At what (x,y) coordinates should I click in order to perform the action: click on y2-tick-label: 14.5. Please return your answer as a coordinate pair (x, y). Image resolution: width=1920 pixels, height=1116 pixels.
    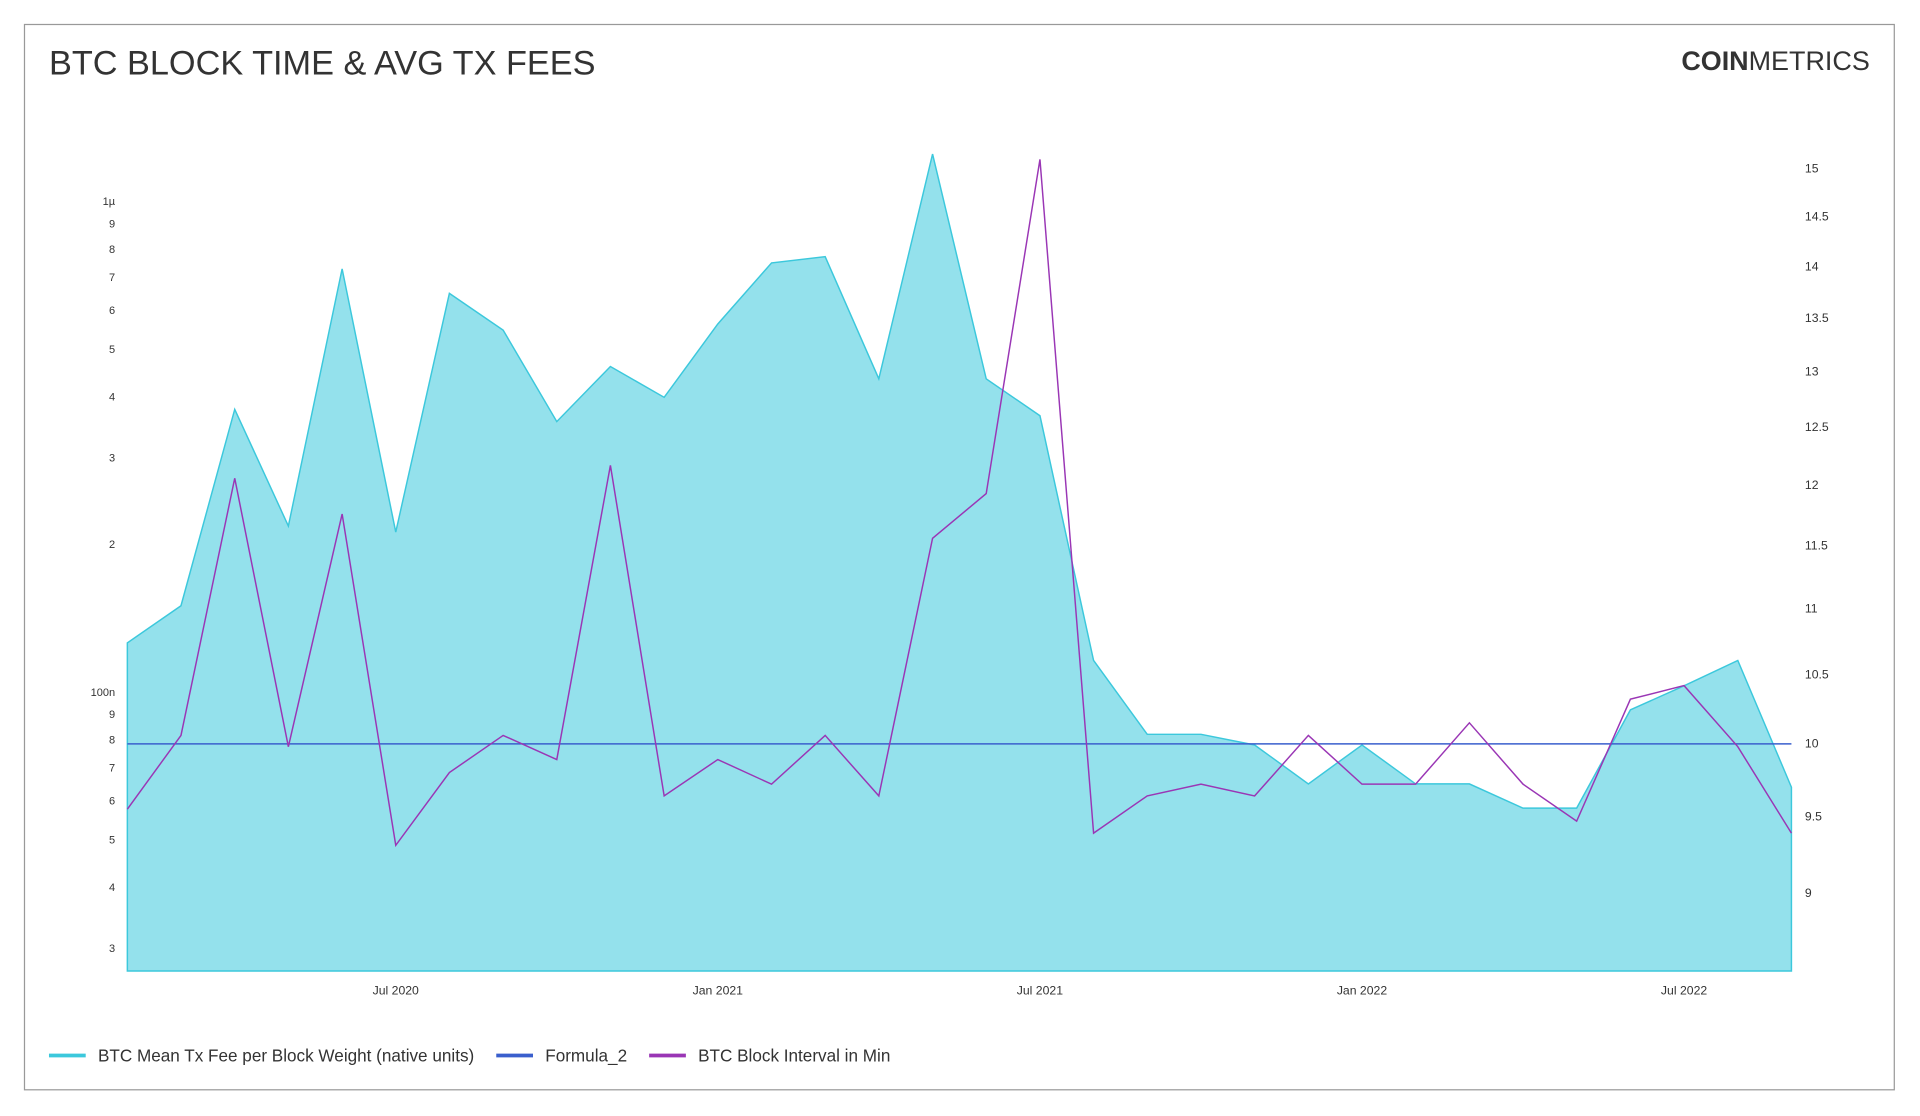
    Looking at the image, I should click on (1817, 217).